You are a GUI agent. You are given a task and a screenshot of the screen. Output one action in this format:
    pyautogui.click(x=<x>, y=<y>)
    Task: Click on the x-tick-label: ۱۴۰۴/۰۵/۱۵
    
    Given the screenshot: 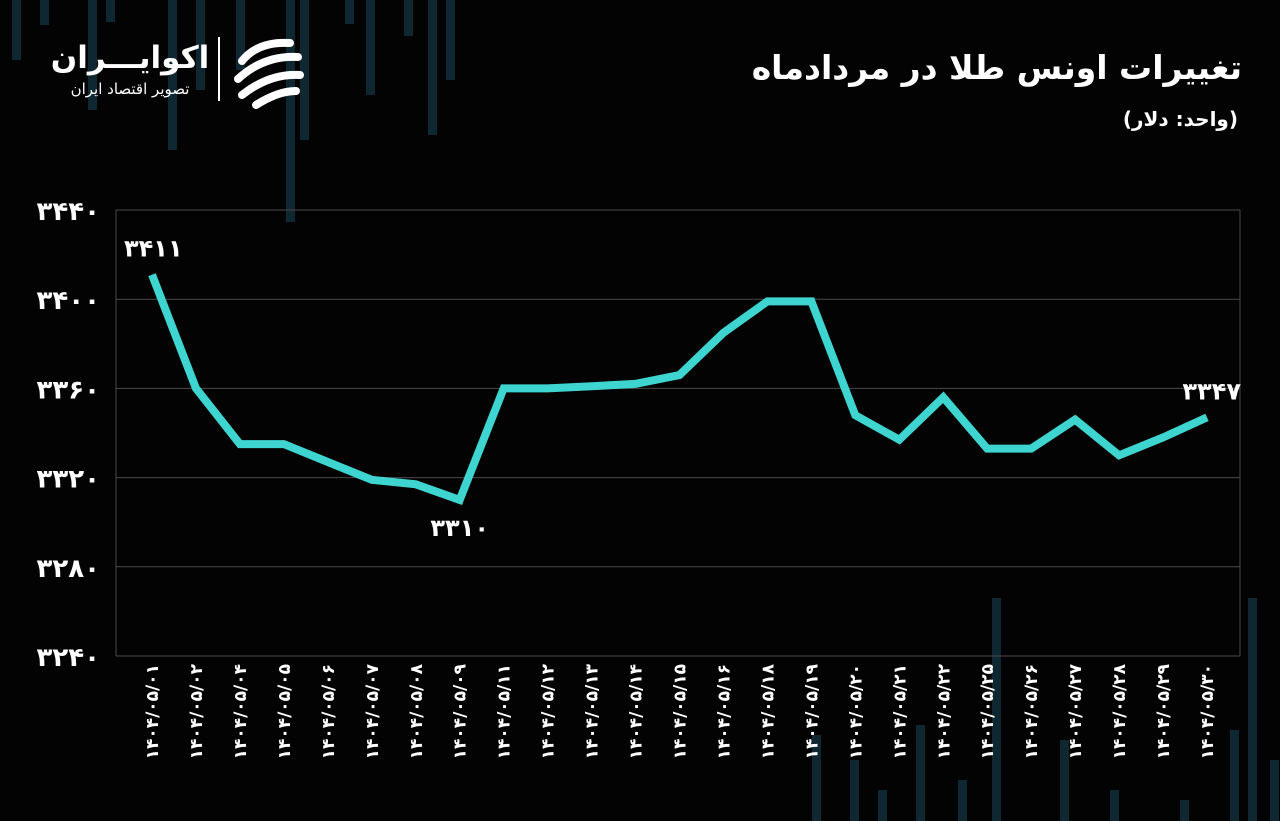 What is the action you would take?
    pyautogui.click(x=681, y=711)
    